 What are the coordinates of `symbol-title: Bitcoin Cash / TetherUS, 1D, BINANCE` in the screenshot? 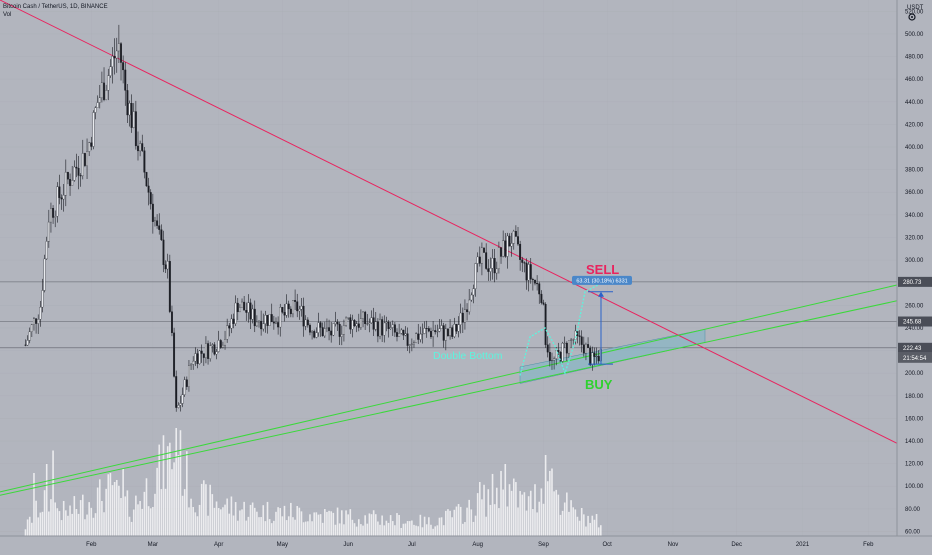 It's located at (55, 7).